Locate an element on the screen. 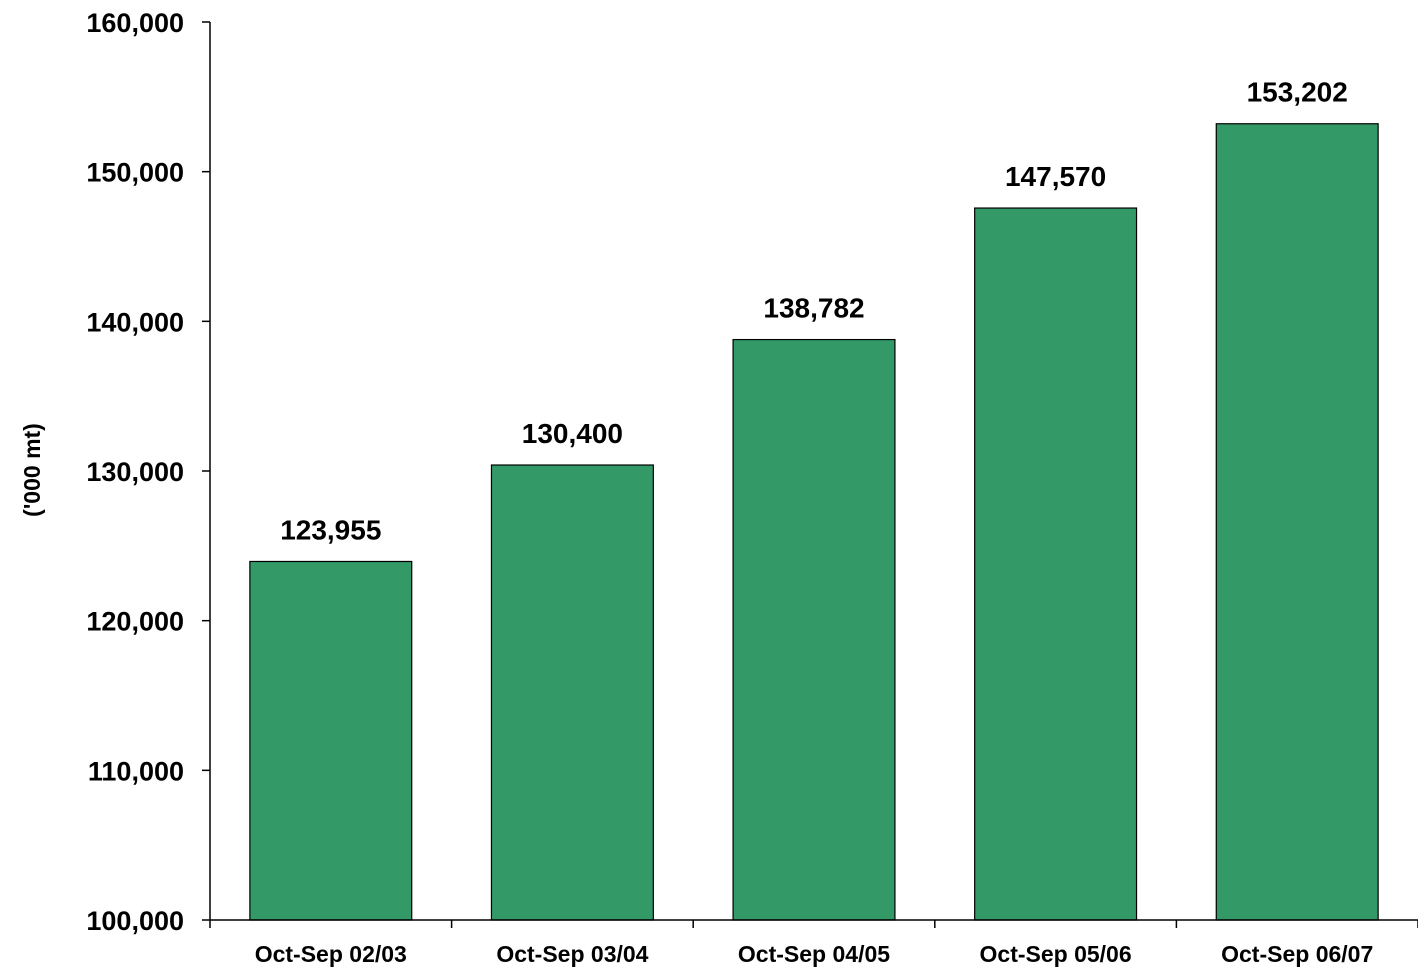 This screenshot has height=970, width=1418. bar-value-label: 153,202 is located at coordinates (1297, 92).